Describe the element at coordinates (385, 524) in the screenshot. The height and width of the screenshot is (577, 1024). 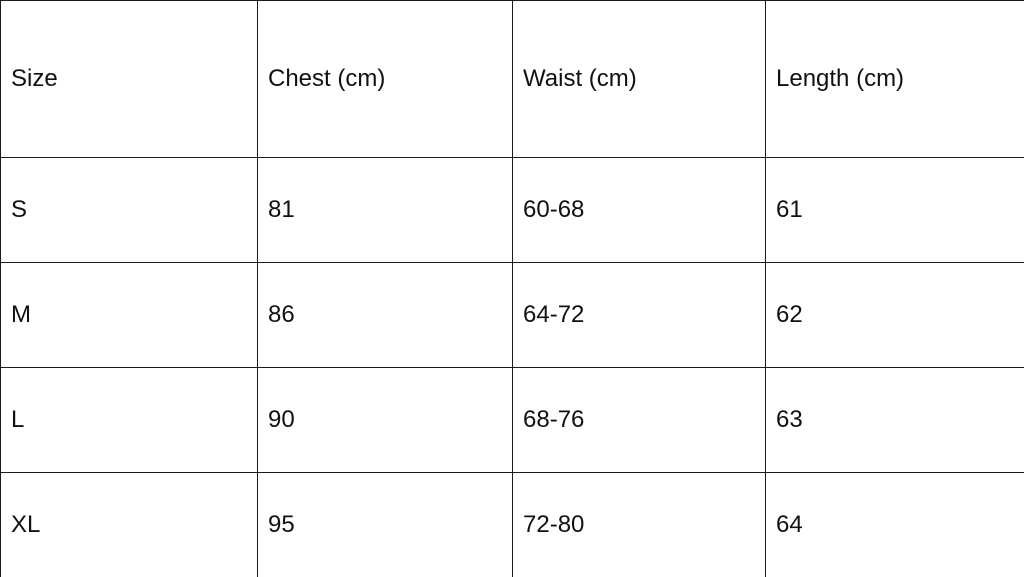
I see `cell-chest: 95` at that location.